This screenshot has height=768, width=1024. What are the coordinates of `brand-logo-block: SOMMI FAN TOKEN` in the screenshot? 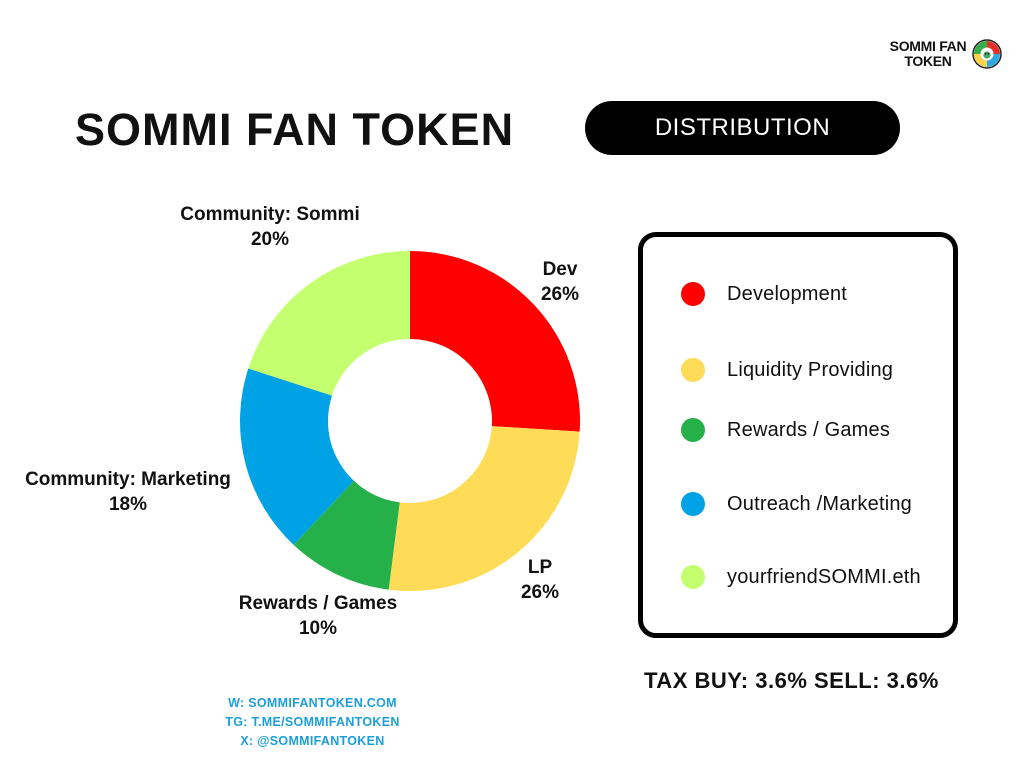 It's located at (942, 56).